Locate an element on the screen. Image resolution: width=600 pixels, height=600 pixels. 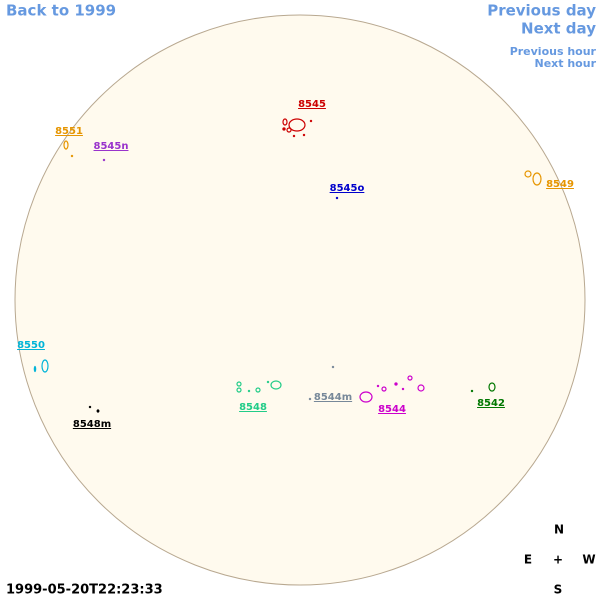
region-label: 8549 is located at coordinates (560, 184).